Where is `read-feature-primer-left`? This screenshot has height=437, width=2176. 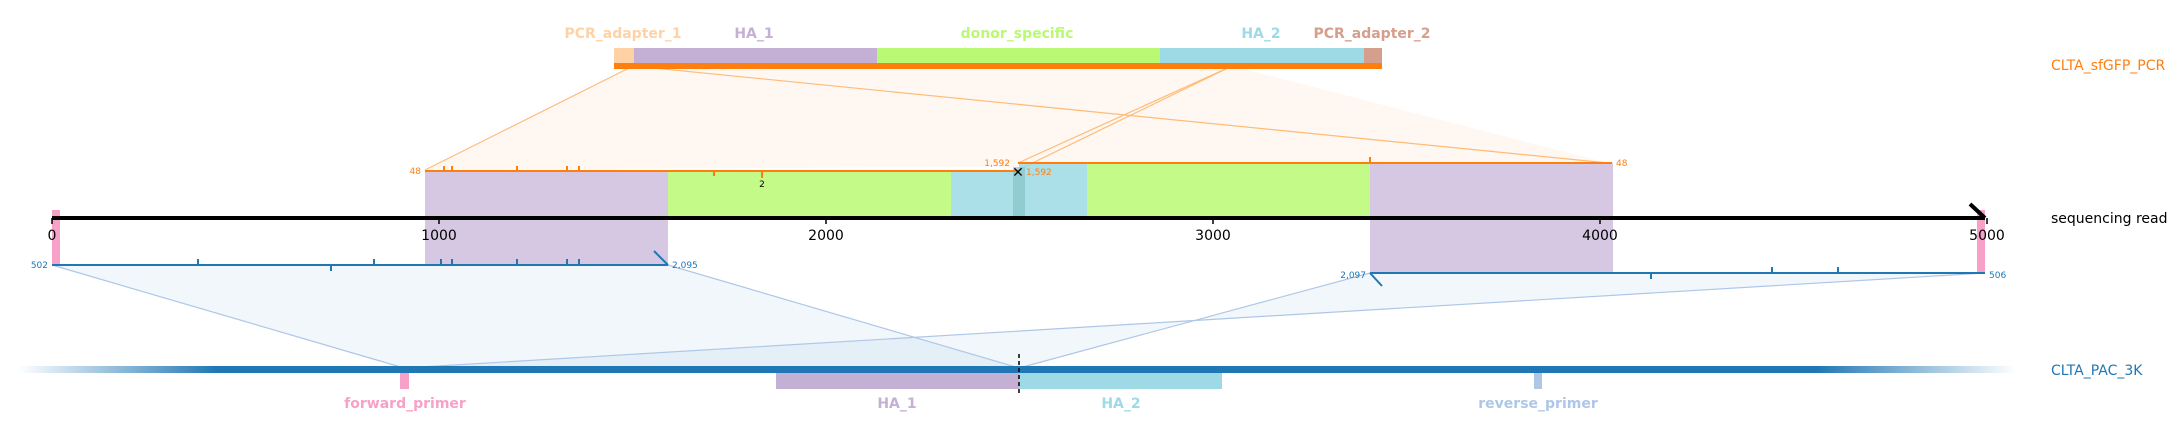
read-feature-primer-left is located at coordinates (56, 242).